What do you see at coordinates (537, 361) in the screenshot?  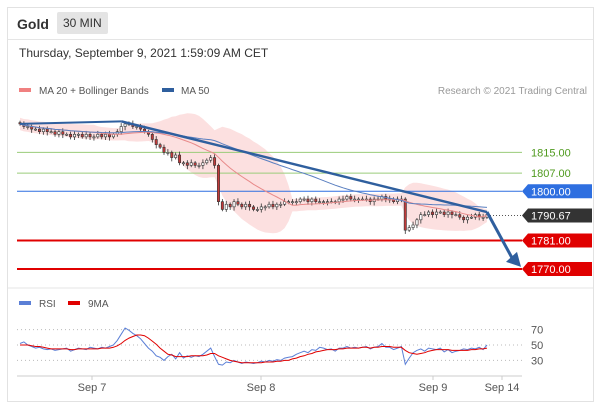 I see `rsi-tick-30: 30` at bounding box center [537, 361].